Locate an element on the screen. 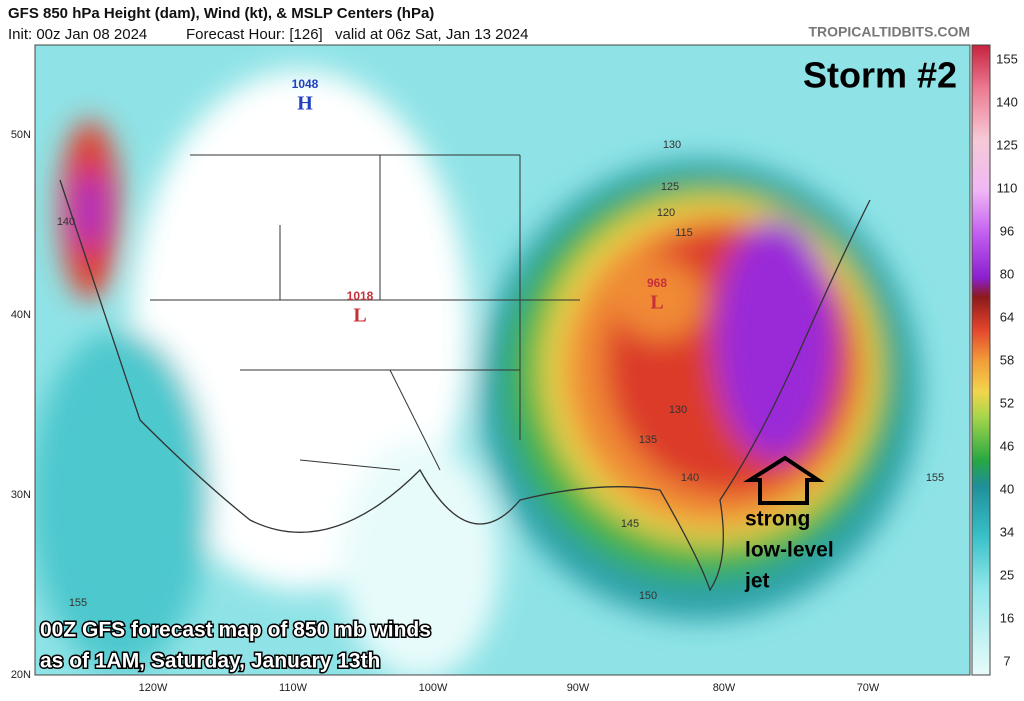 This screenshot has height=701, width=1024. colorbar-label: 7 is located at coordinates (1006, 660).